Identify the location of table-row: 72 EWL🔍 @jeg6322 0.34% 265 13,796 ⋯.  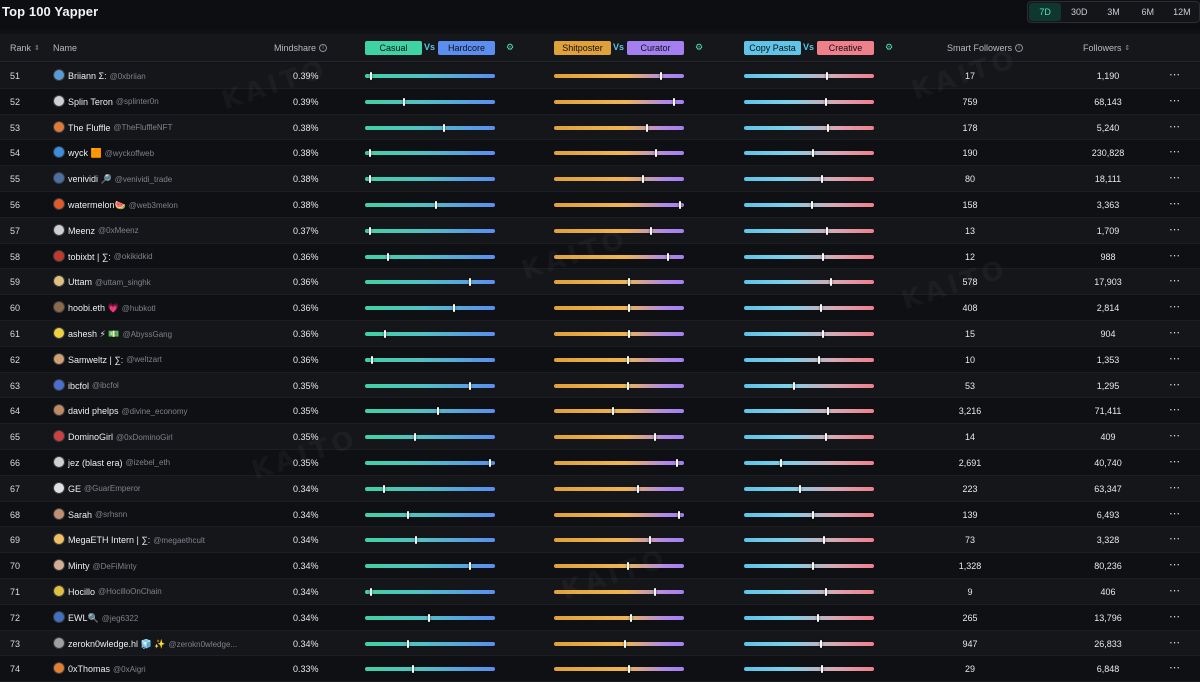
(600, 617).